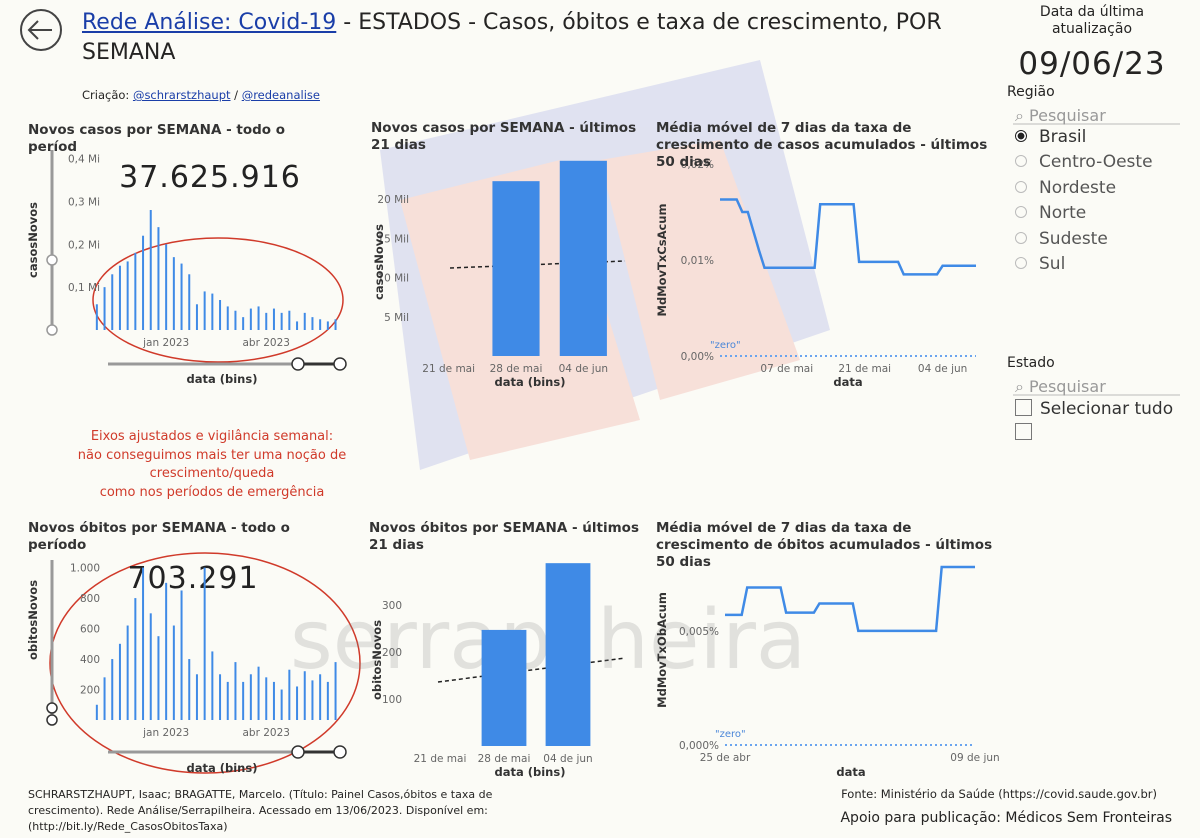 The width and height of the screenshot is (1200, 838). I want to click on y-tick-label: 400, so click(90, 660).